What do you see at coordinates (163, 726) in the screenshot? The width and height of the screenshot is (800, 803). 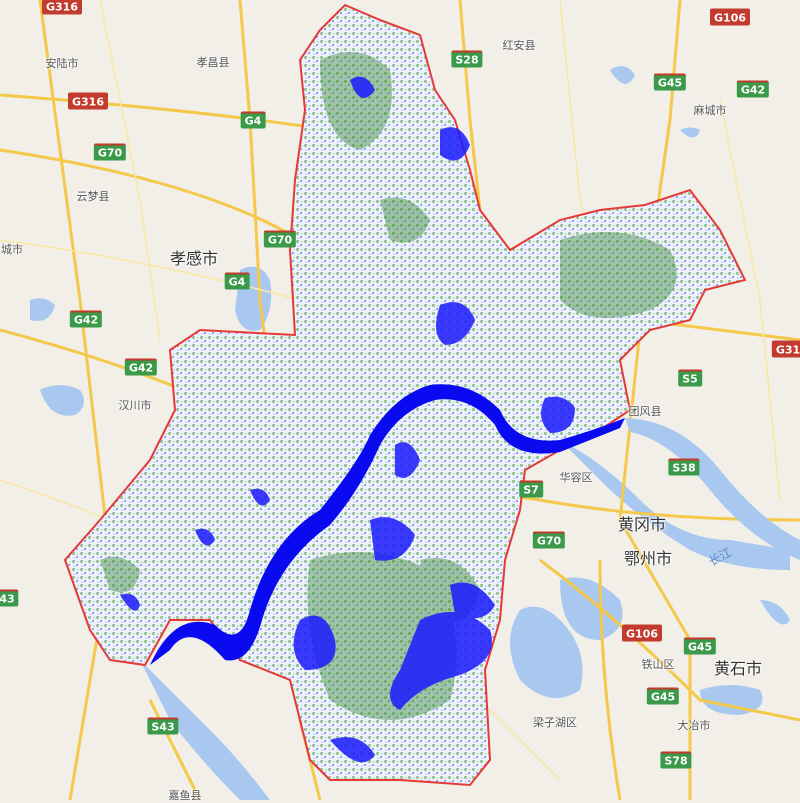 I see `highway-shield-s43a: S43` at bounding box center [163, 726].